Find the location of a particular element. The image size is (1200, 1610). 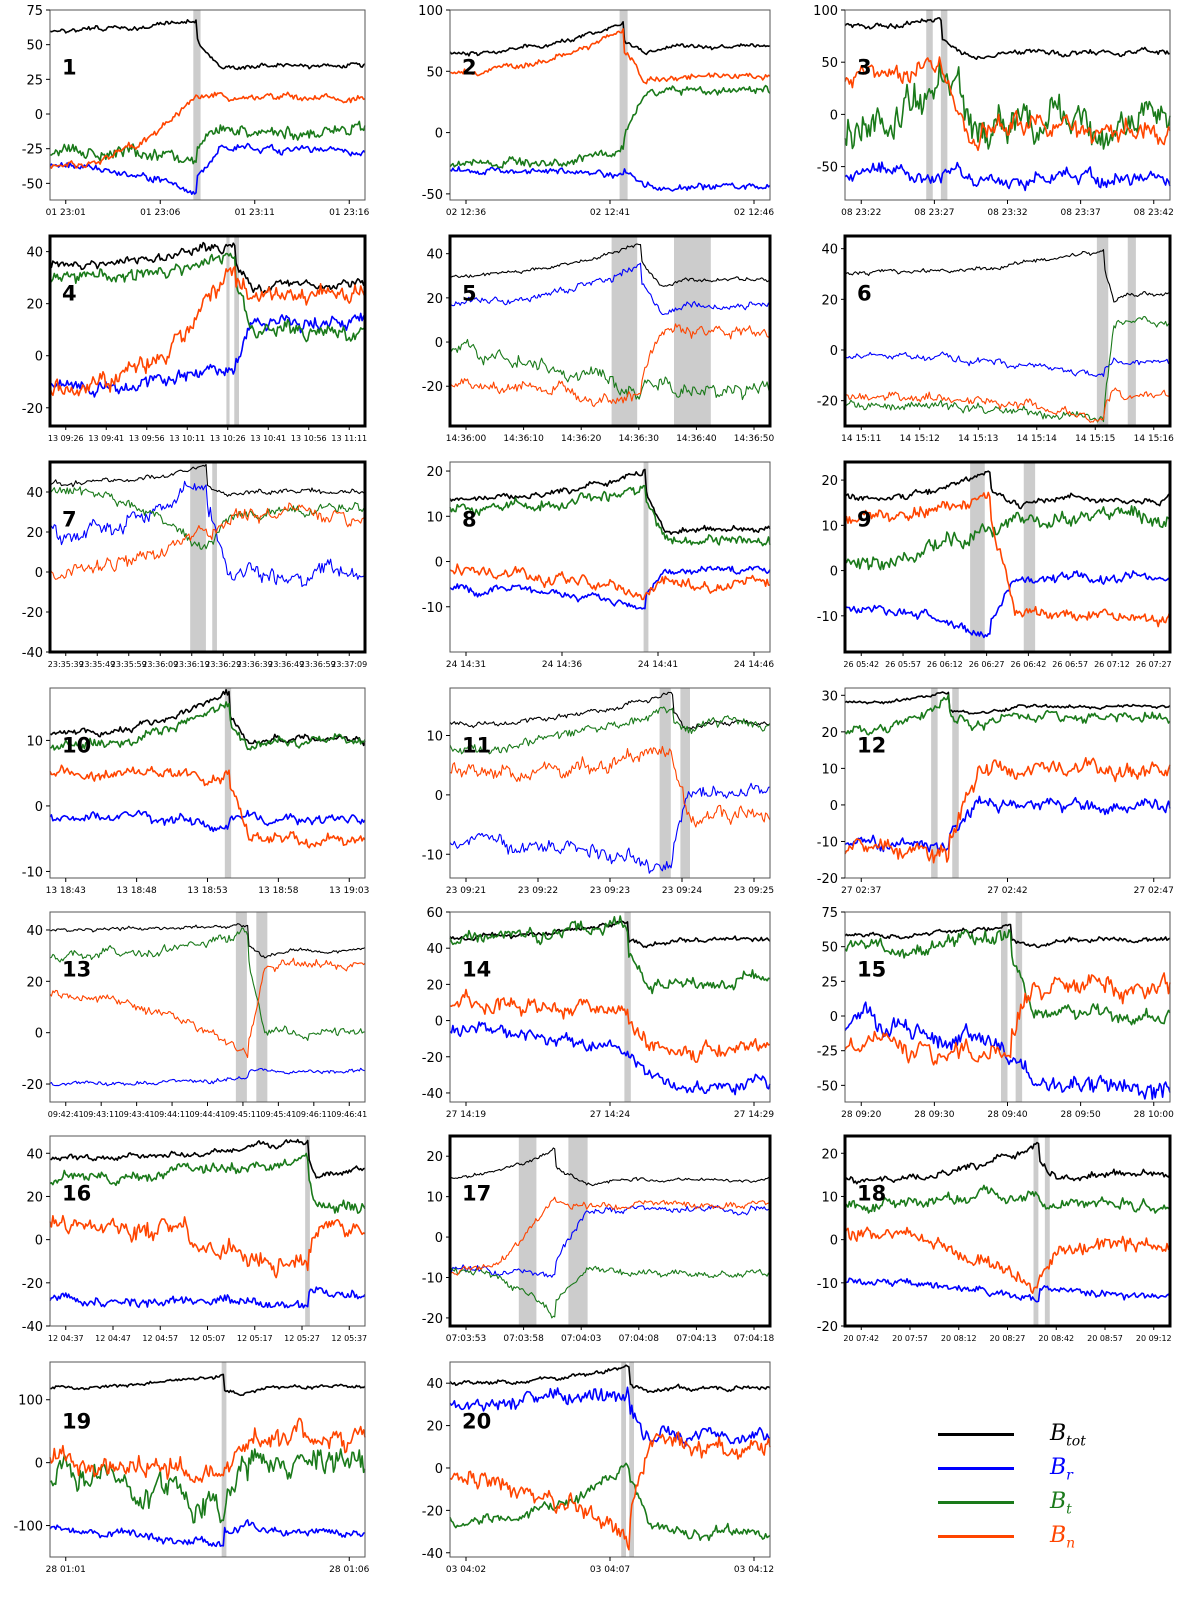

x-tick-label: 24 14:41 is located at coordinates (658, 665).